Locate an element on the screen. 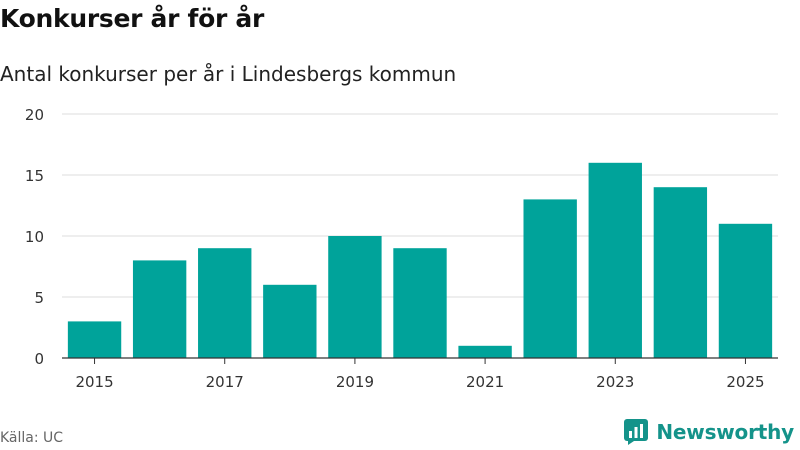  y-tick-label: 20 is located at coordinates (34, 115).